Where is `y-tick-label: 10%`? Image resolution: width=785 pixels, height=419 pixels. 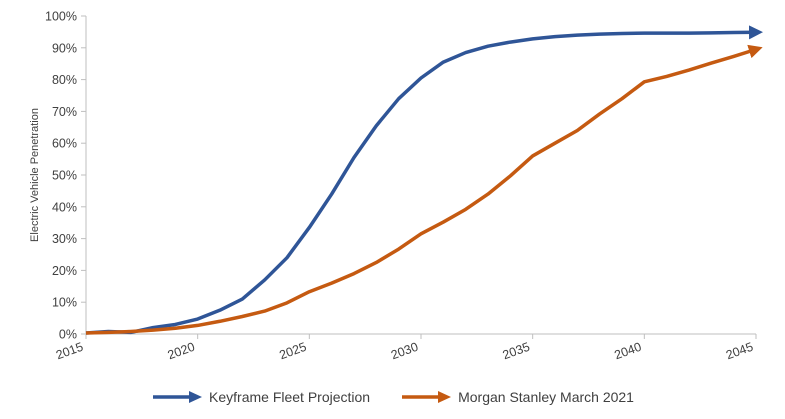
y-tick-label: 10% is located at coordinates (64, 303).